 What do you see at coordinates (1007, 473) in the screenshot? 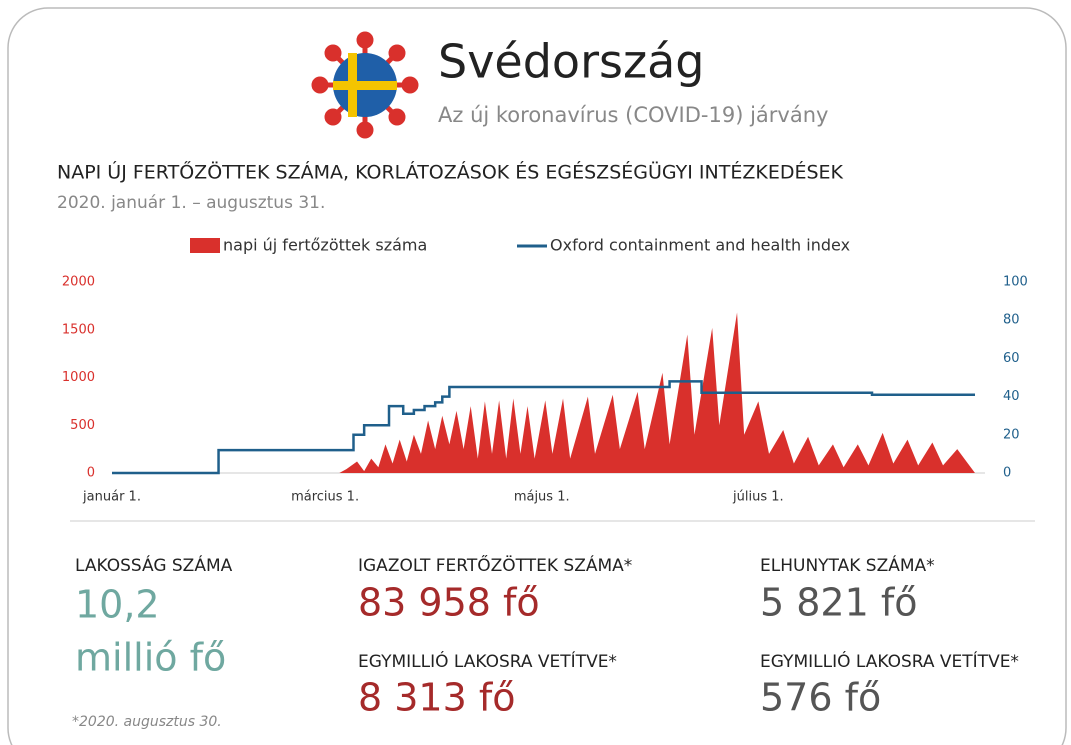
I see `y2-tick-label: 0` at bounding box center [1007, 473].